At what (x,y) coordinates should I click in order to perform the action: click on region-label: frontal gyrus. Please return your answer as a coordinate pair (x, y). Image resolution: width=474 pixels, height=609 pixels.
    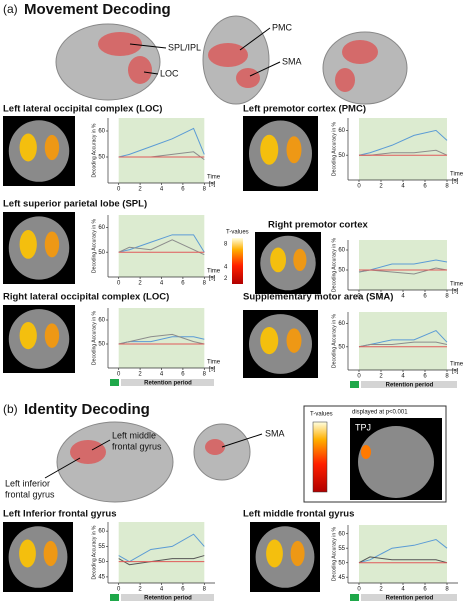
    Looking at the image, I should click on (30, 494).